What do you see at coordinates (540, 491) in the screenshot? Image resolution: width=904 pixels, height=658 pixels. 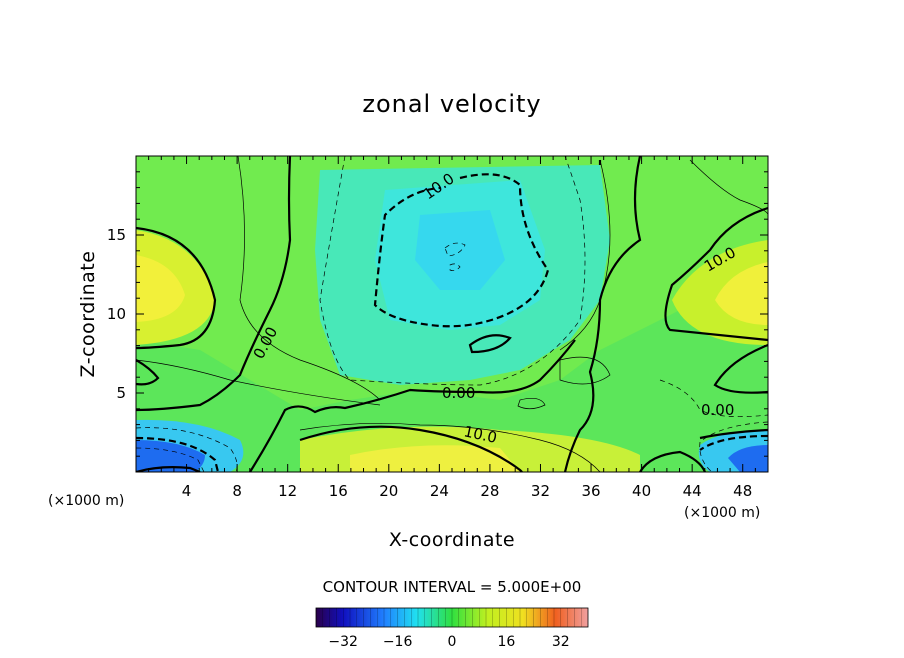 I see `x-tick-label: 32` at bounding box center [540, 491].